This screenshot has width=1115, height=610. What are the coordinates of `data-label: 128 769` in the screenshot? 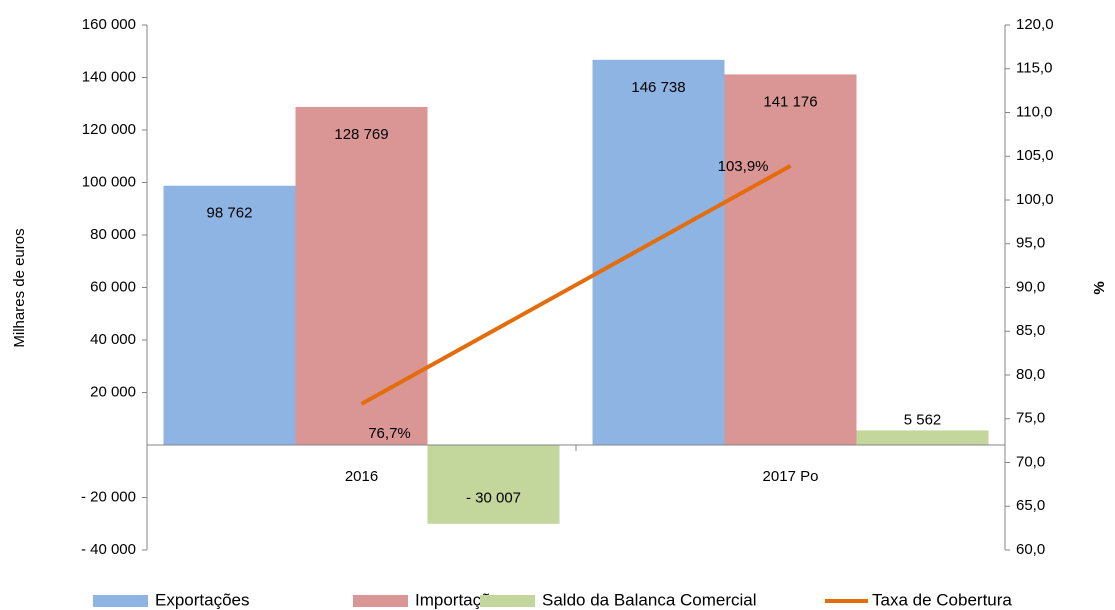 It's located at (361, 134).